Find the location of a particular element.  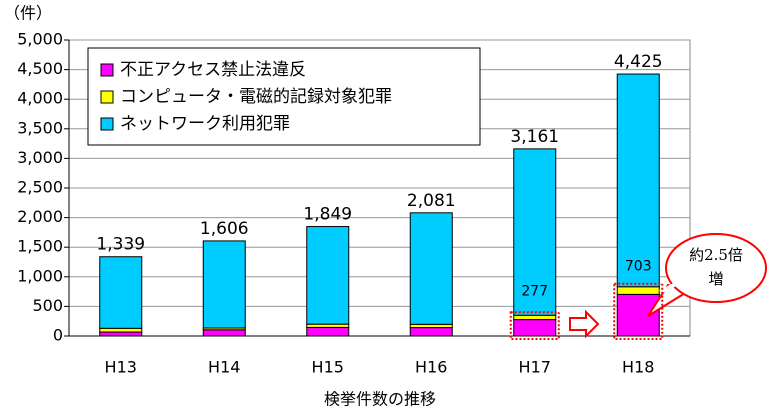

callout is located at coordinates (716, 268).